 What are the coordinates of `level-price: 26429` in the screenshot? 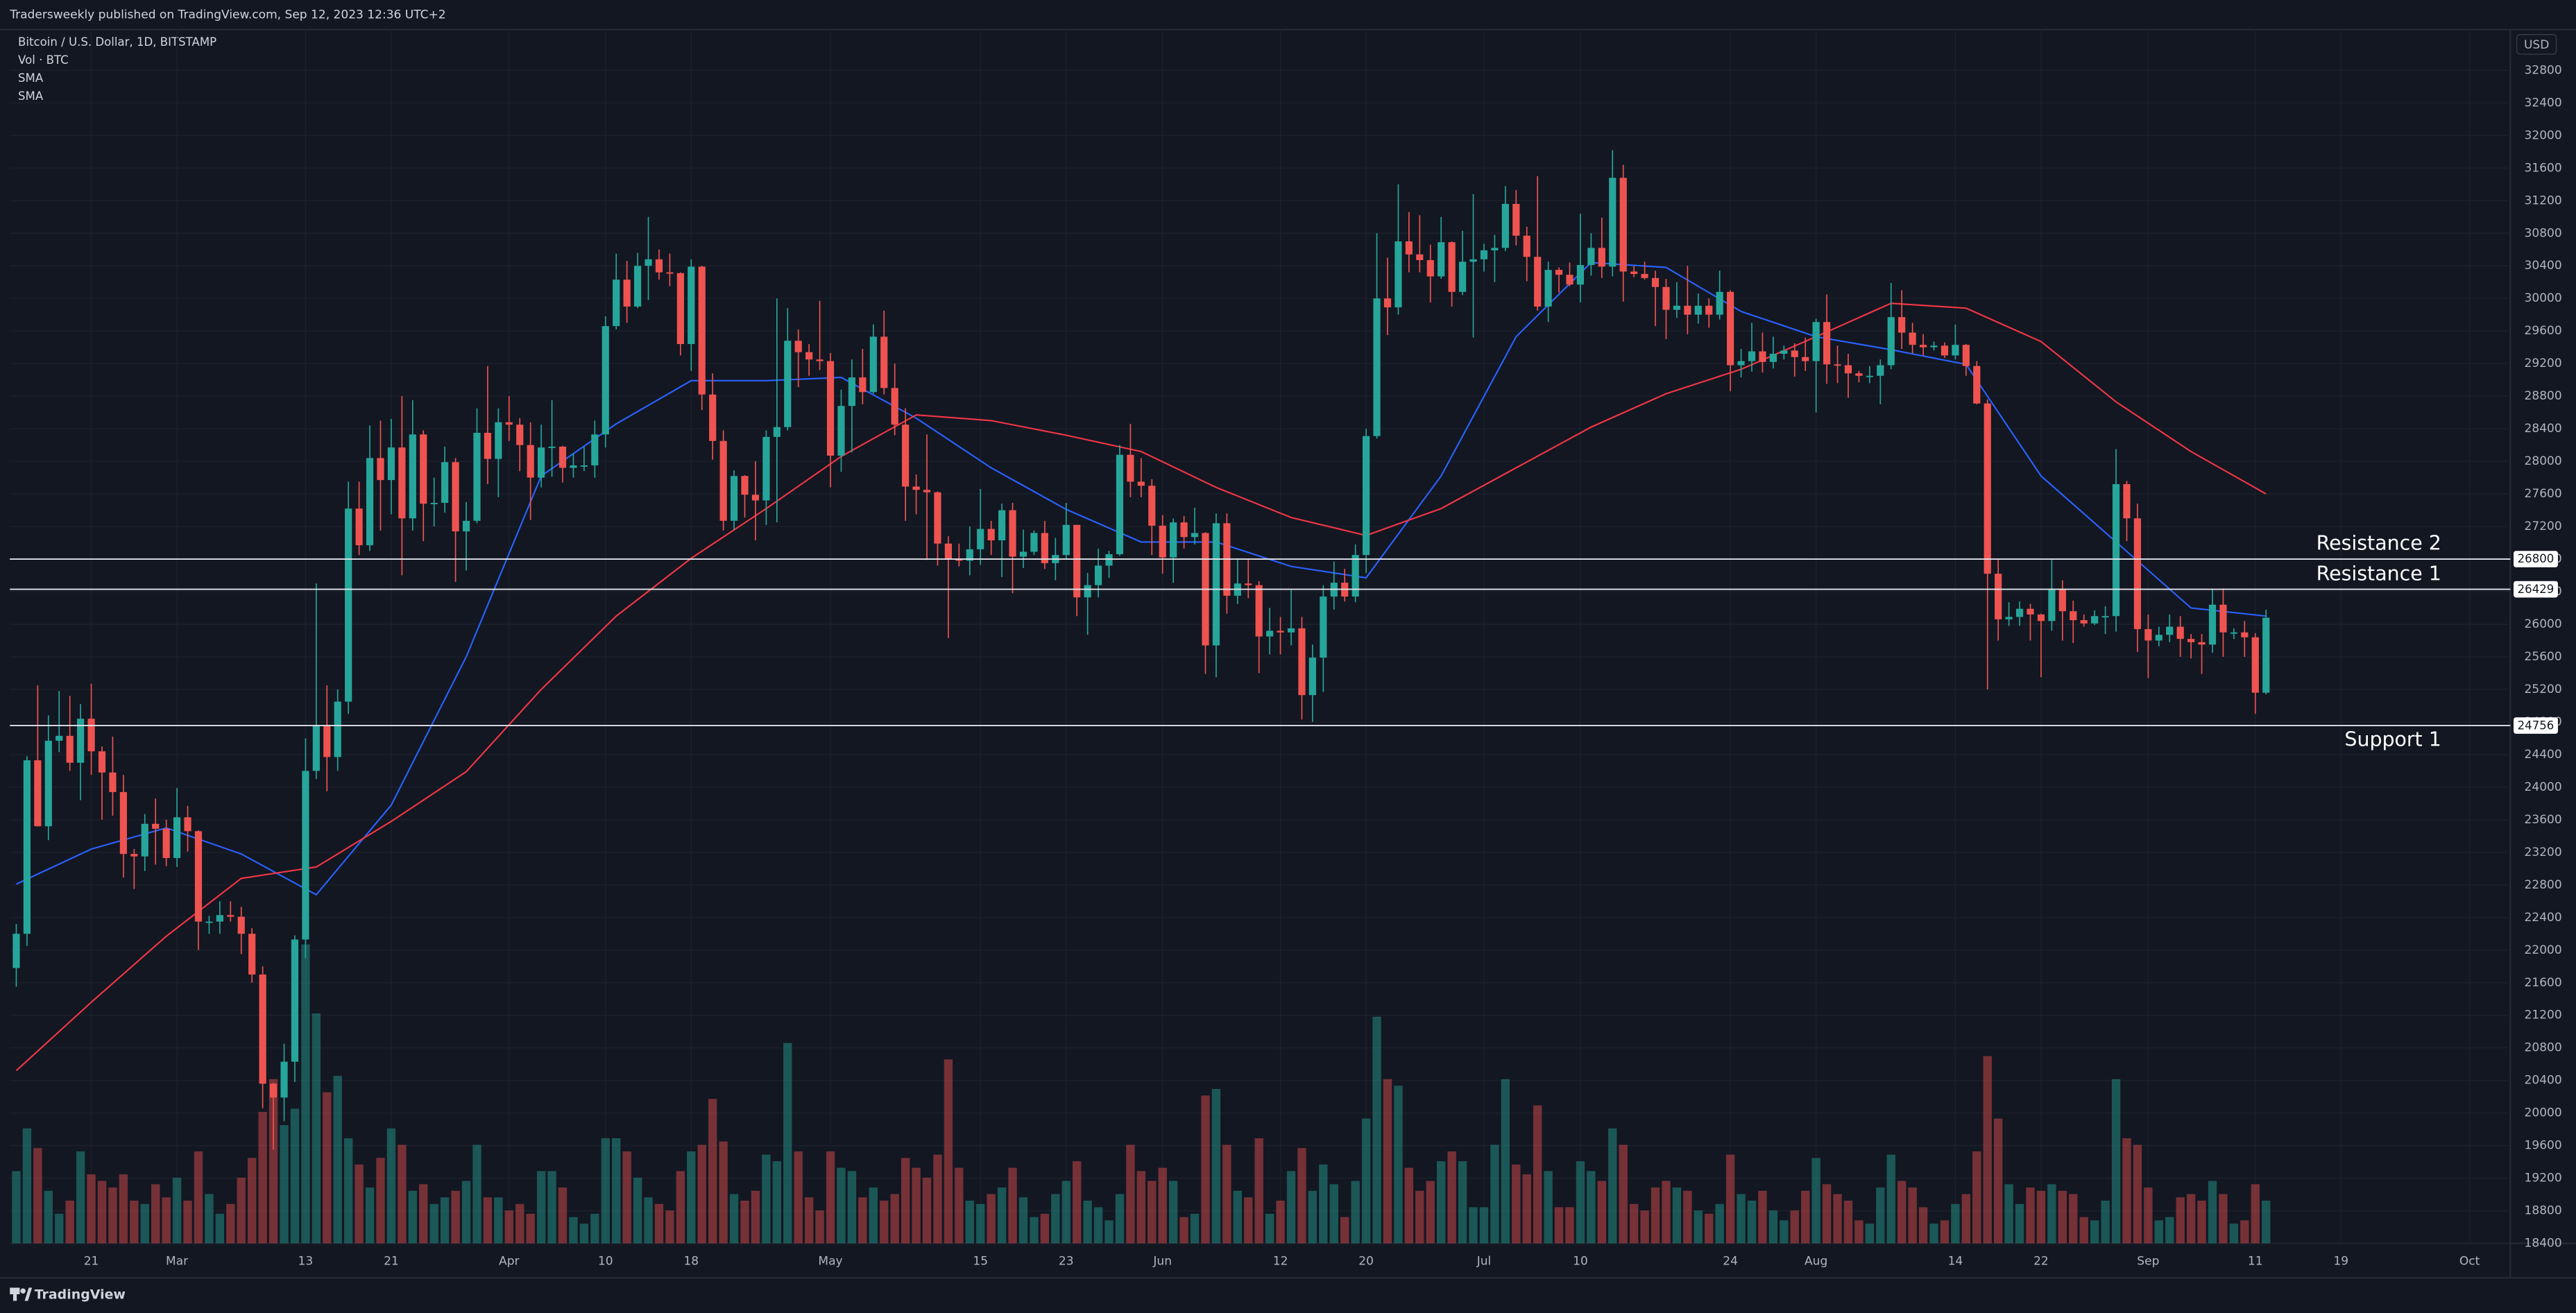 It's located at (2536, 589).